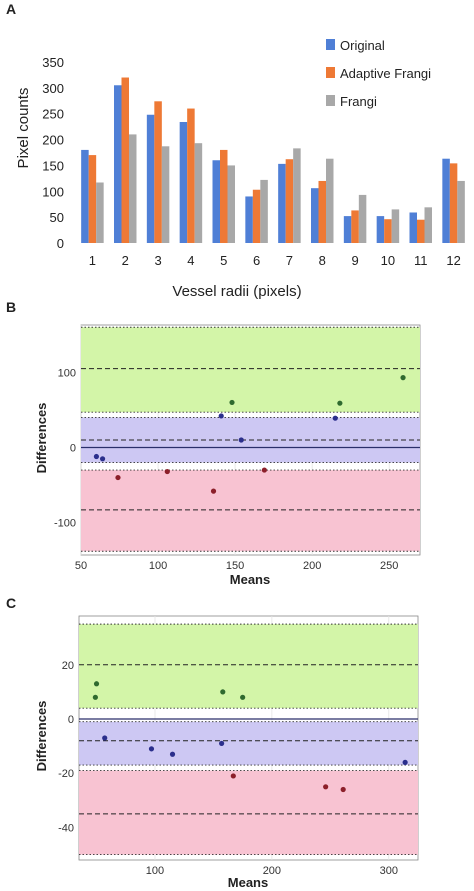 This screenshot has width=474, height=891. What do you see at coordinates (53, 88) in the screenshot?
I see `chart-a-y-tick-label: 300` at bounding box center [53, 88].